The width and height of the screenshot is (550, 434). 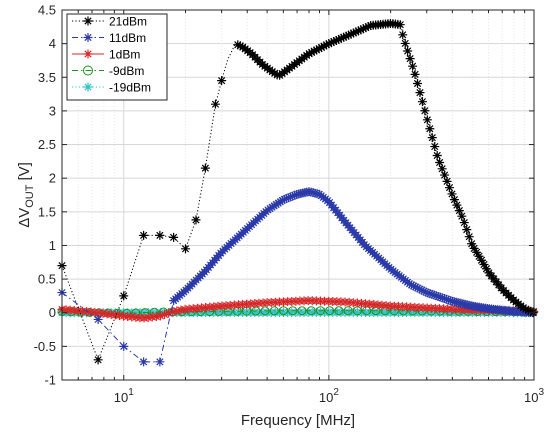 I want to click on legend-label: 1dBm, so click(x=124, y=55).